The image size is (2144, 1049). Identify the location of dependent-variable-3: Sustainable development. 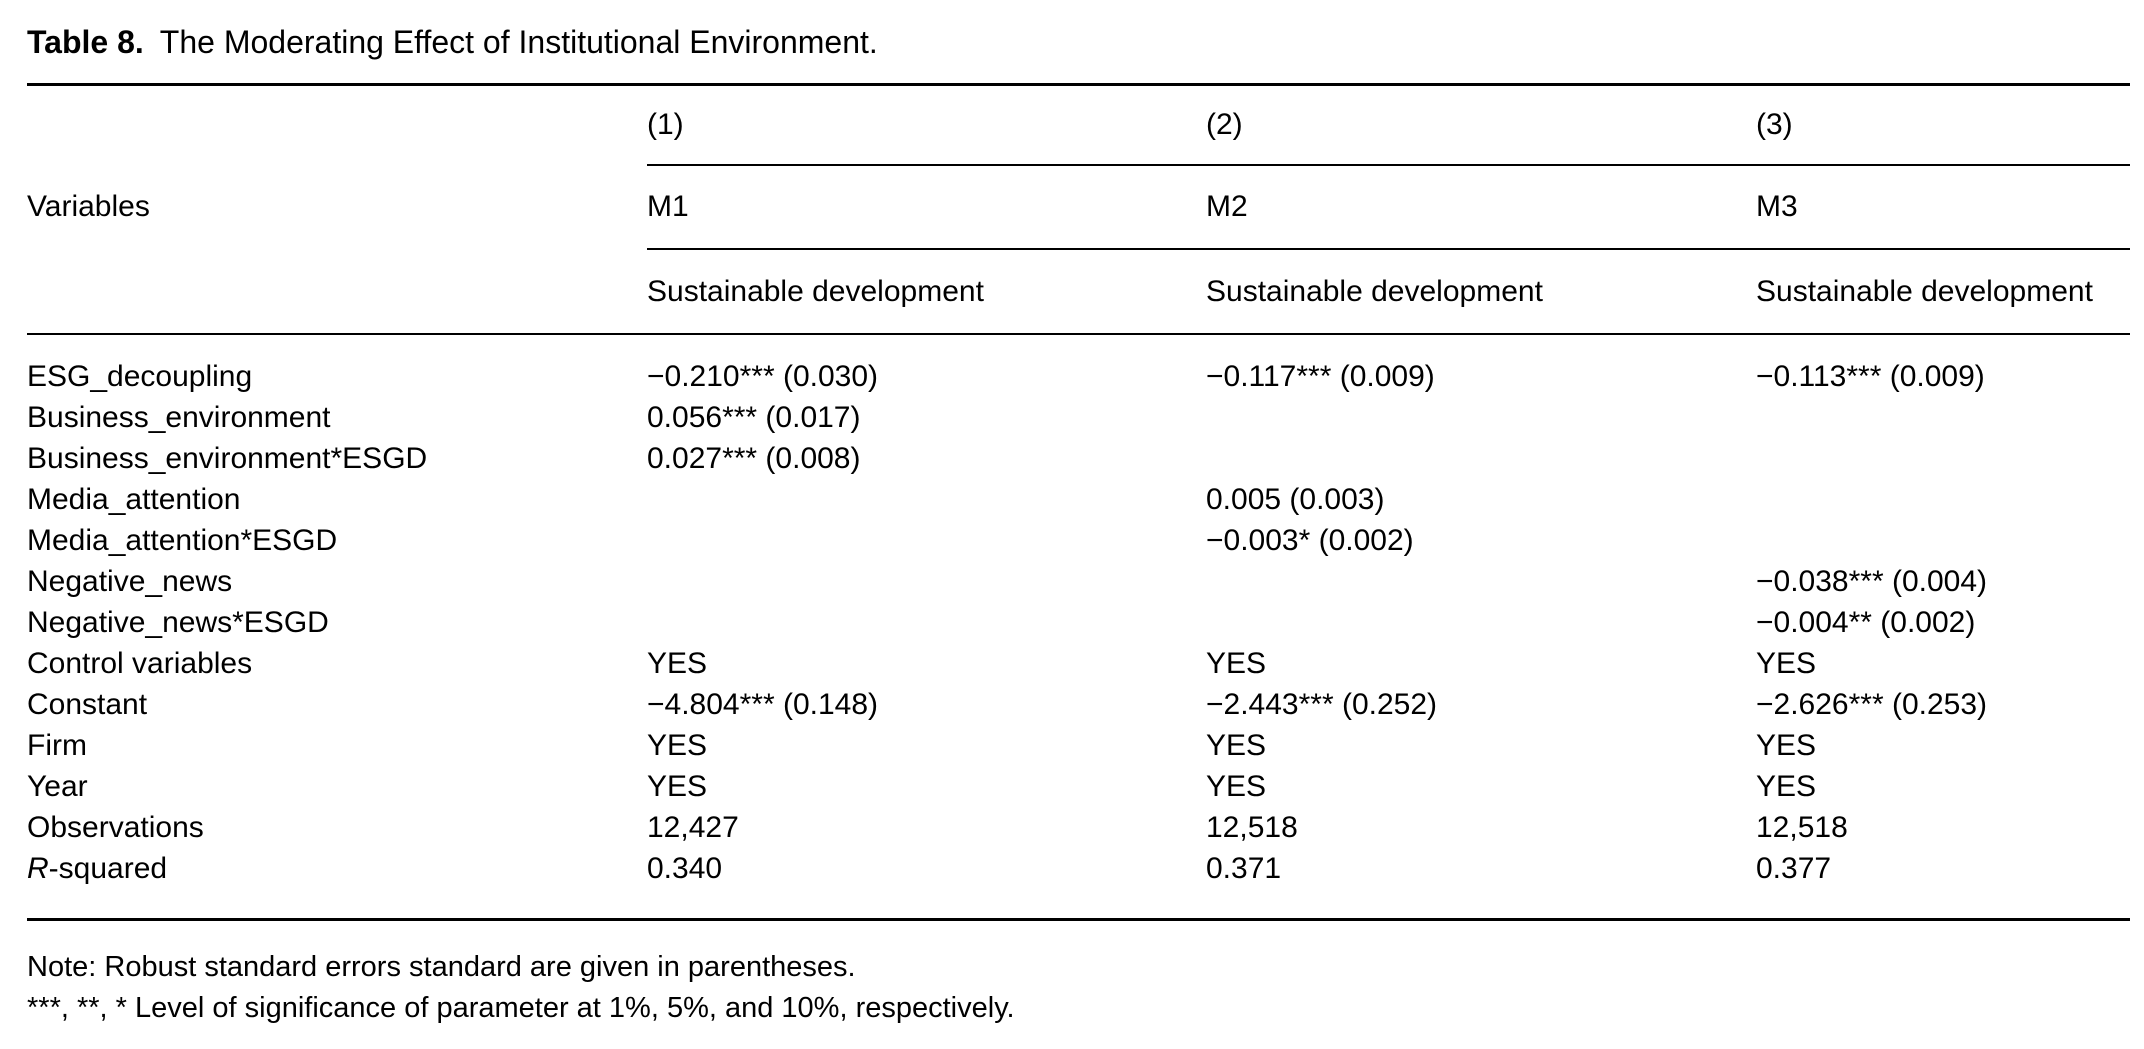
(1943, 292).